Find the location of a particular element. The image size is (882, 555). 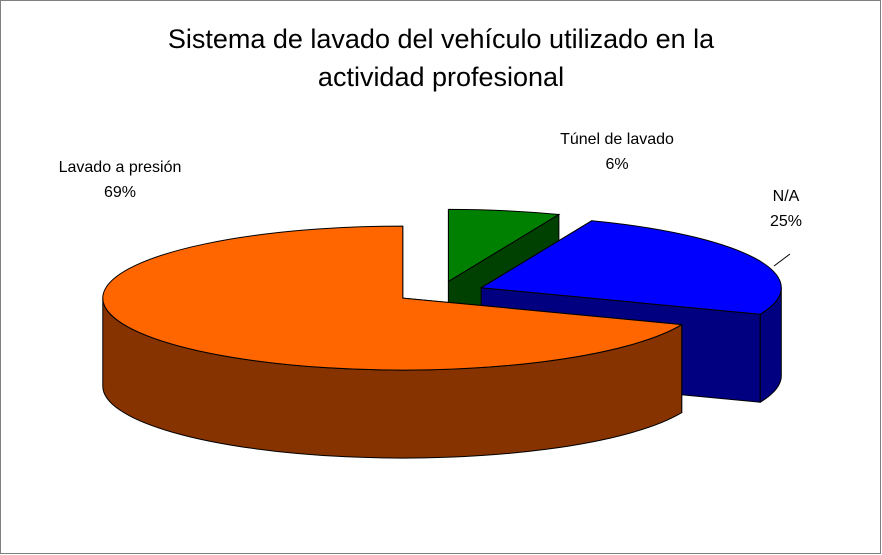

slice-value-label: 6% is located at coordinates (616, 164).